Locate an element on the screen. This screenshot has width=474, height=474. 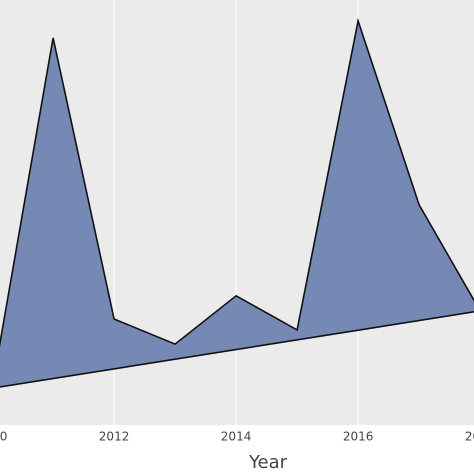
x-tick-label: 2014 is located at coordinates (236, 437).